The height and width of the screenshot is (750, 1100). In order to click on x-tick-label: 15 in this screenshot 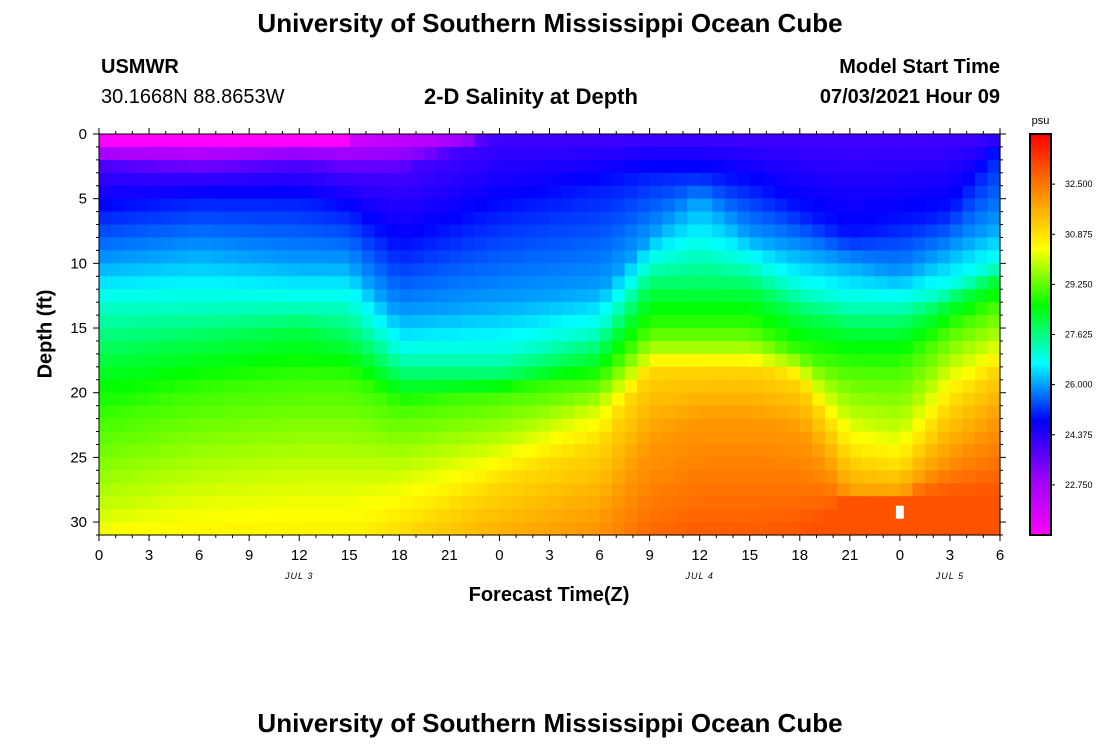, I will do `click(349, 555)`.